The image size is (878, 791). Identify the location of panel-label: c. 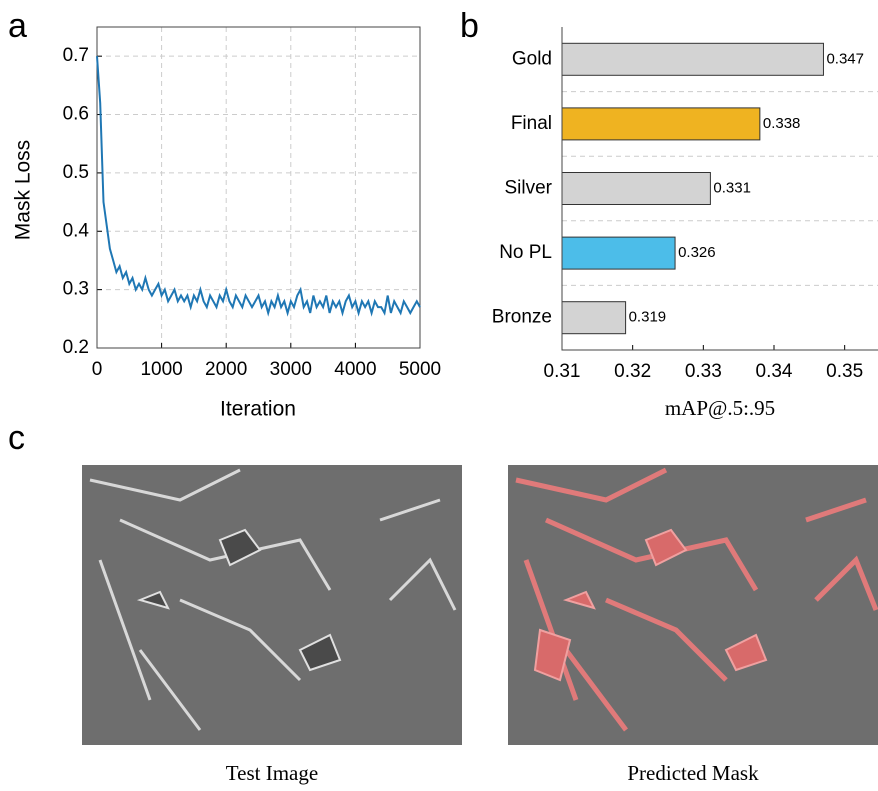
(16, 438).